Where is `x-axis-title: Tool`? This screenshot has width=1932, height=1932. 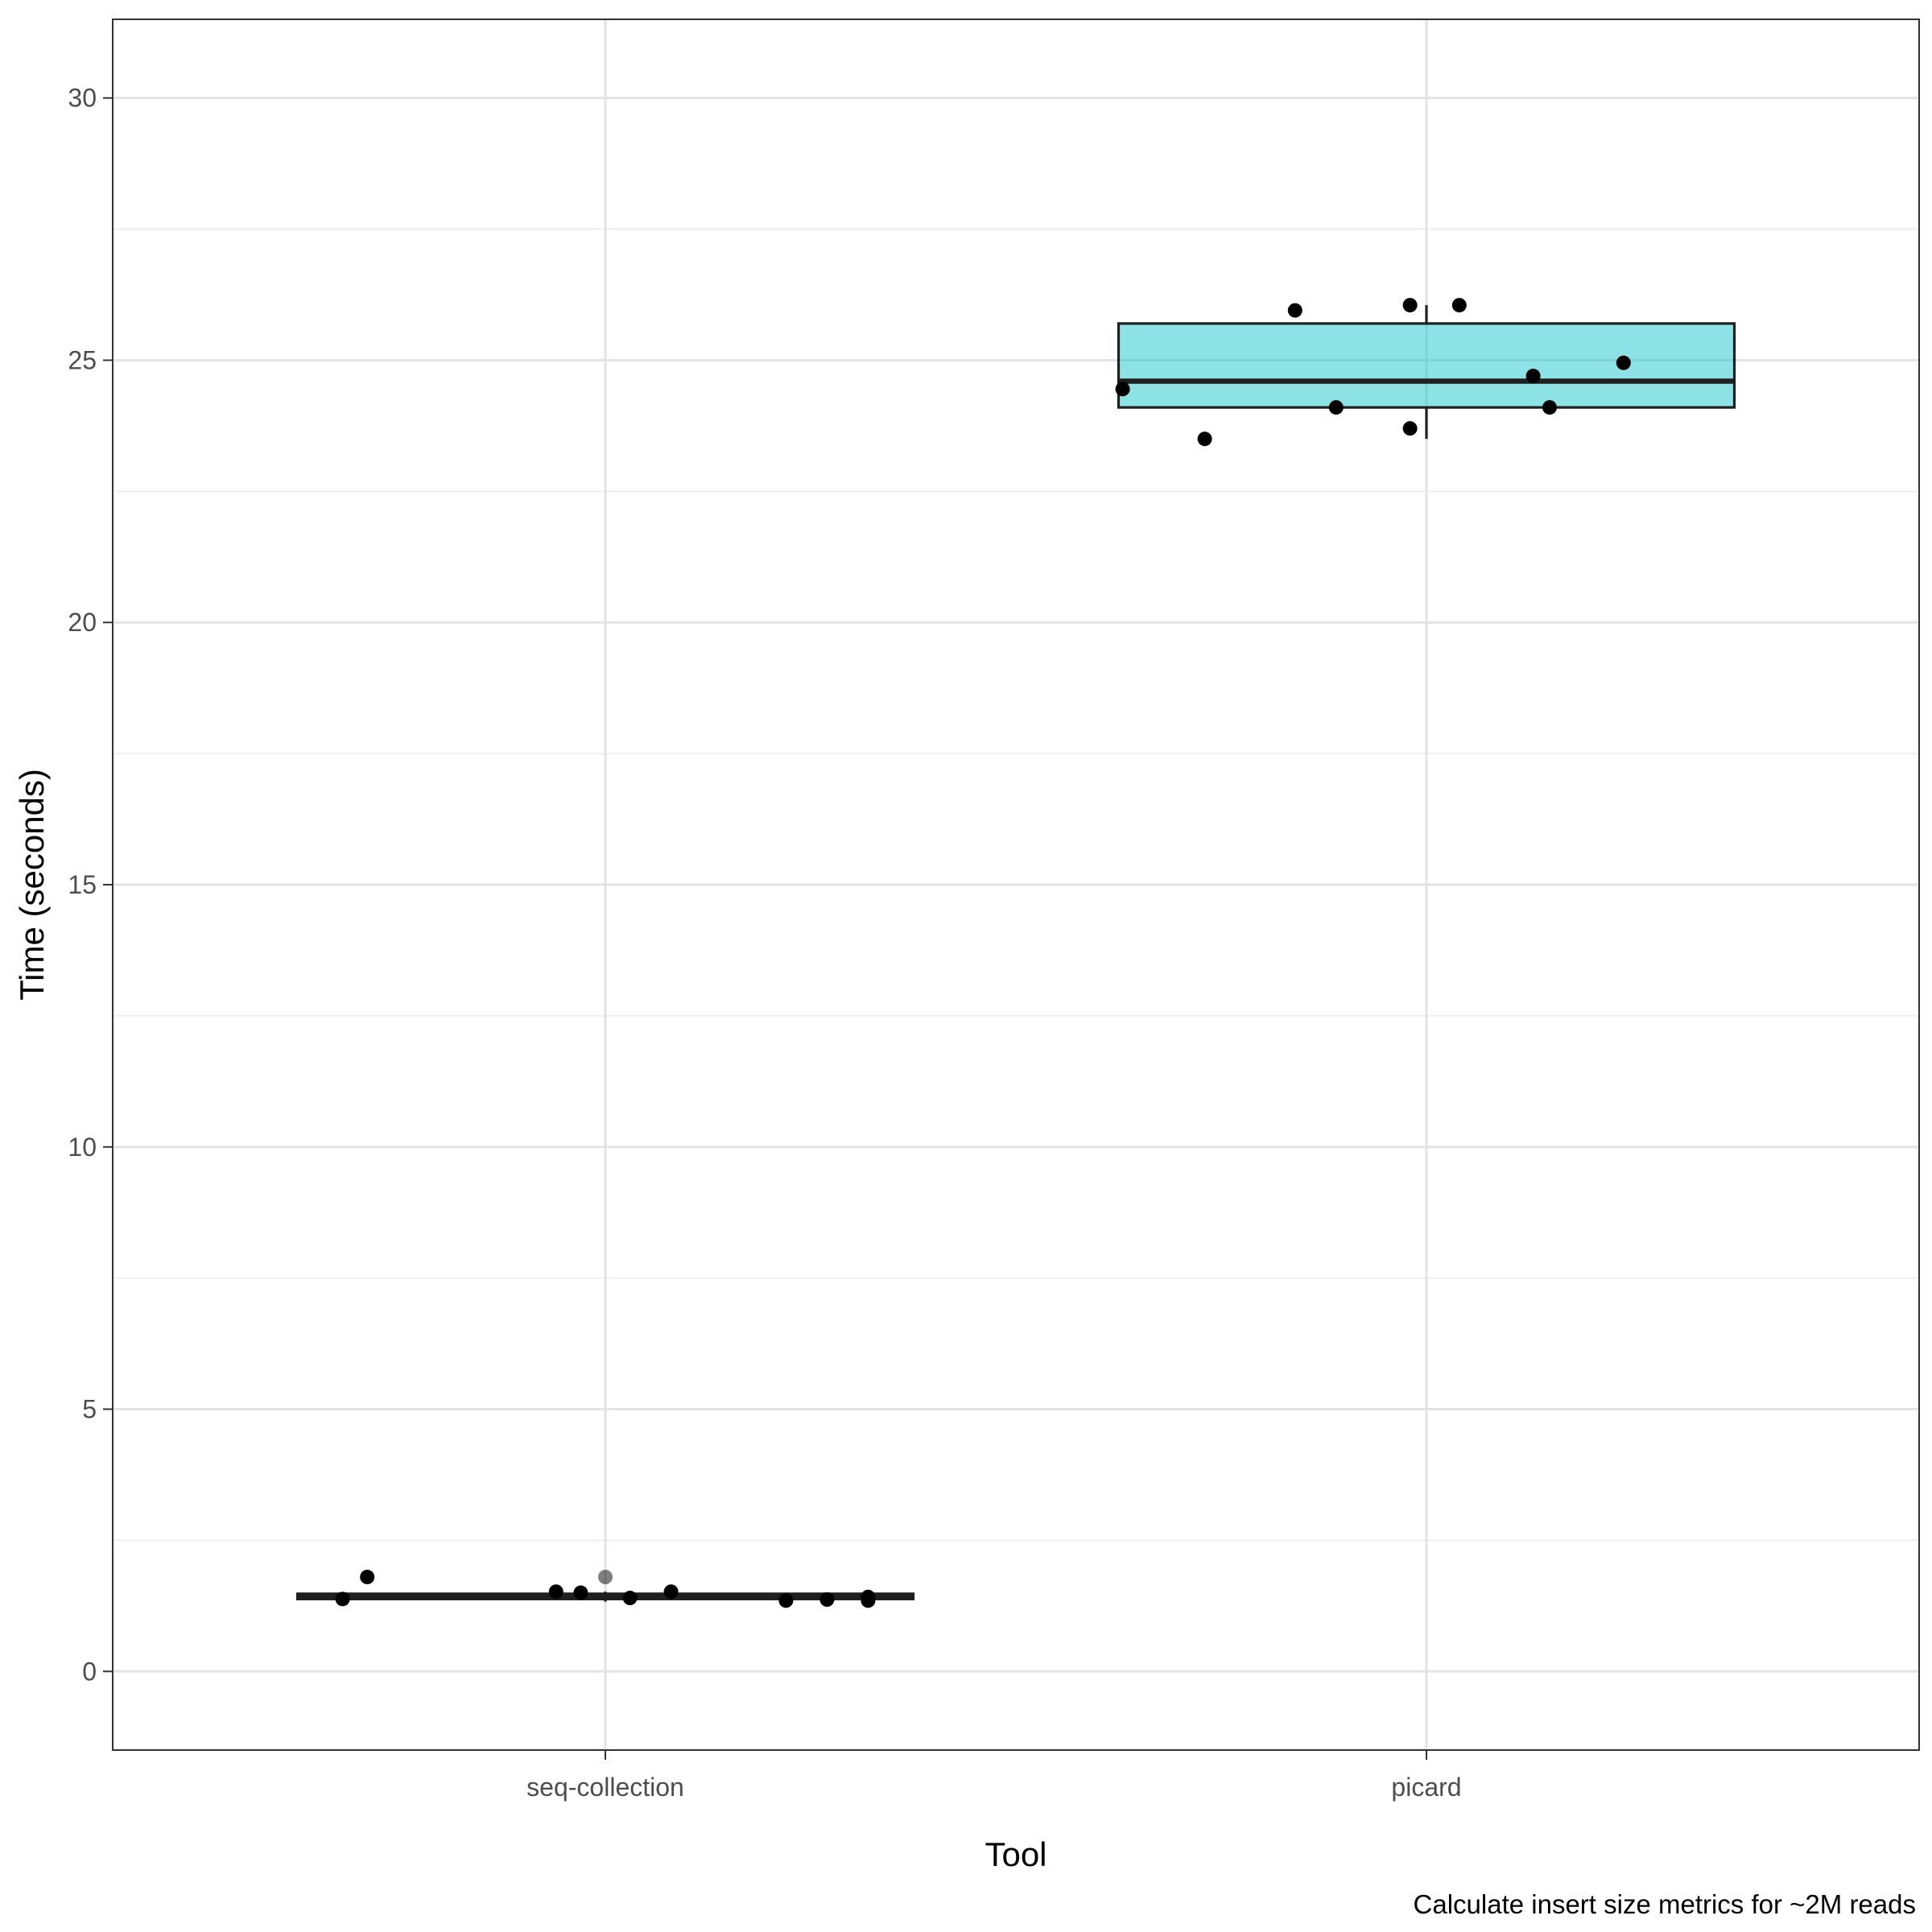
x-axis-title: Tool is located at coordinates (1015, 1854).